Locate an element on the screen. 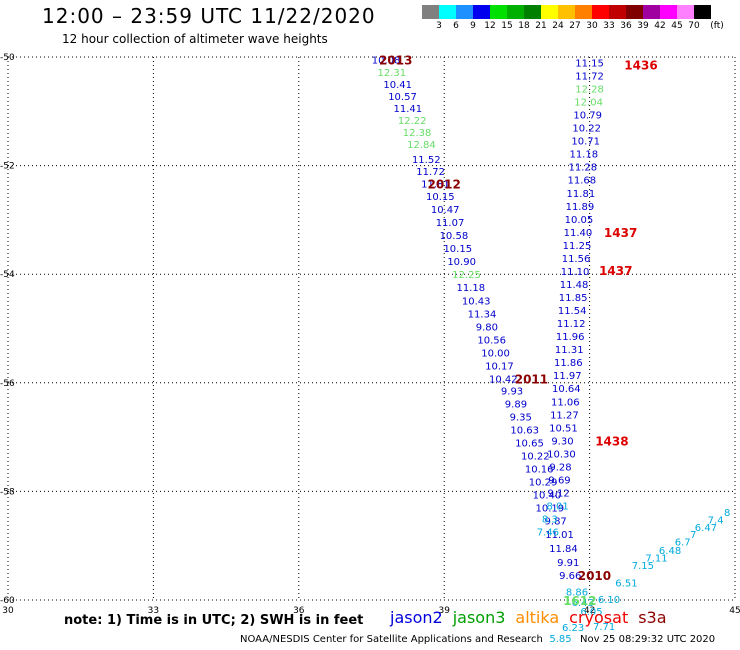 The width and height of the screenshot is (740, 650). wave-height-value: 11.84 is located at coordinates (563, 549).